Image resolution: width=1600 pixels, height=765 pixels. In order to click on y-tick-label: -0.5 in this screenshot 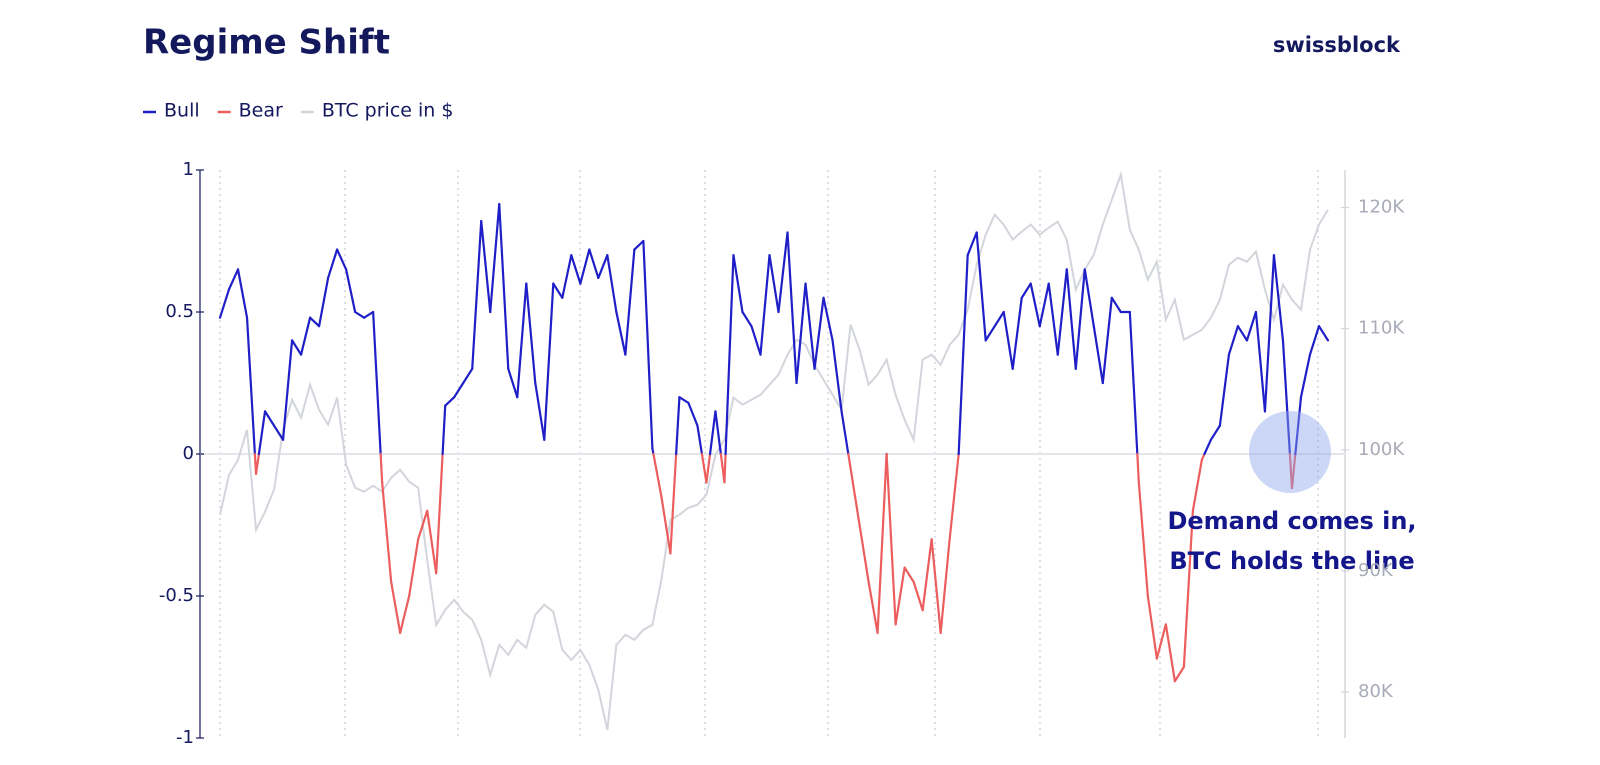, I will do `click(176, 595)`.